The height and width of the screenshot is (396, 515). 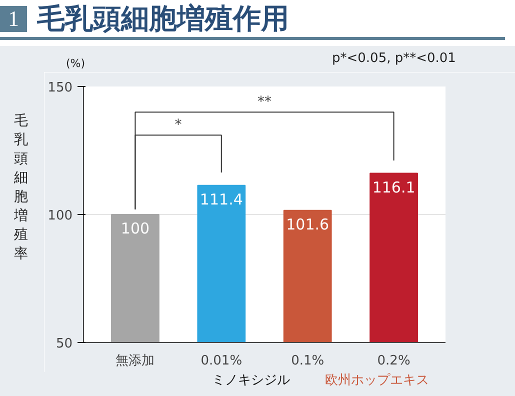 What do you see at coordinates (394, 59) in the screenshot?
I see `text: p*<0.05, p**<0.01` at bounding box center [394, 59].